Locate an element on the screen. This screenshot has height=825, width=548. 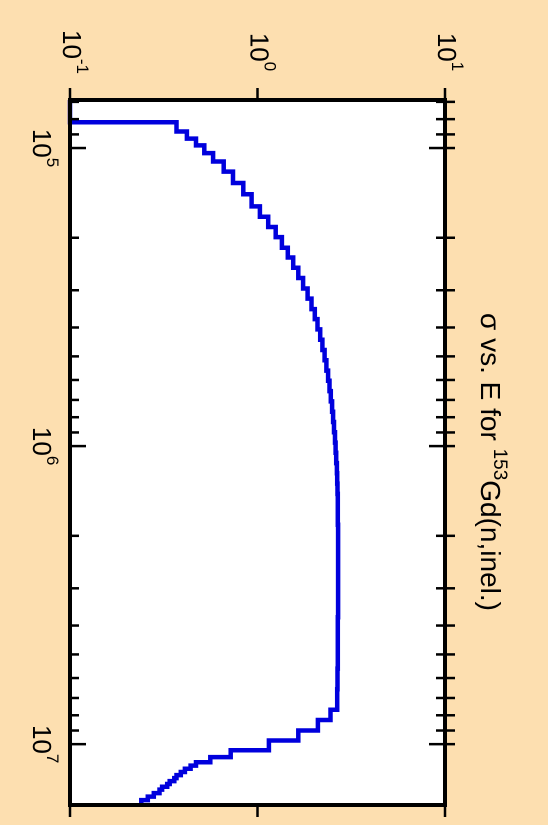
y-tick-label: 100 is located at coordinates (262, 52).